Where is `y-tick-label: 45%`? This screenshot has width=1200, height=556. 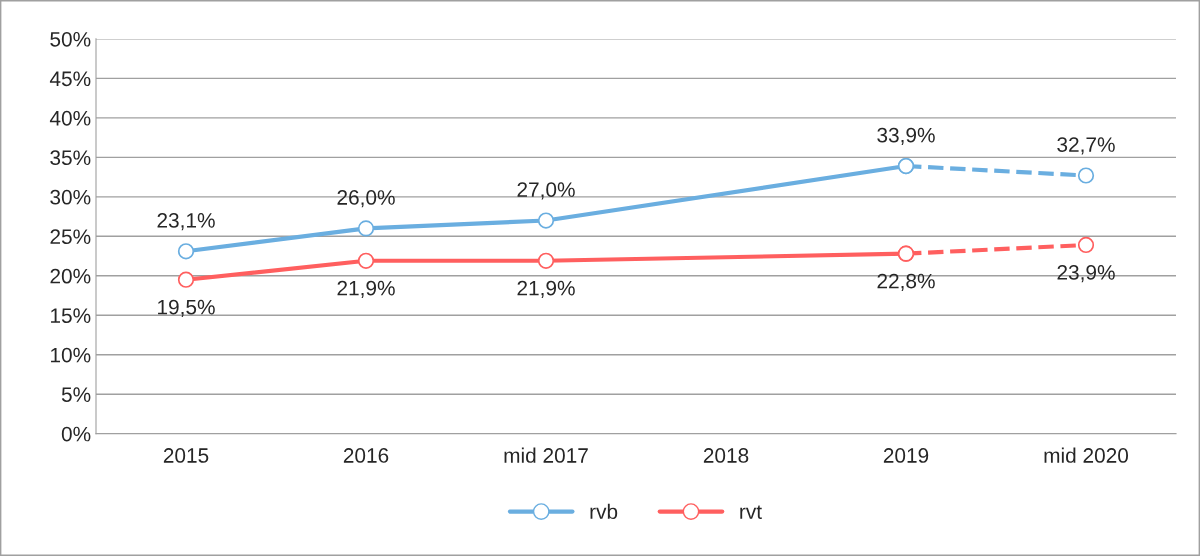
y-tick-label: 45% is located at coordinates (70, 79).